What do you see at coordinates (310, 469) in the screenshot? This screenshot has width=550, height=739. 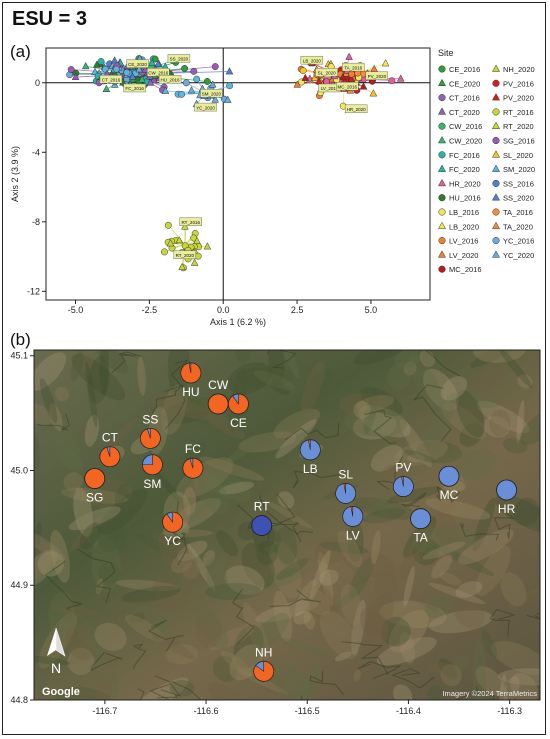 I see `site-label: LB` at bounding box center [310, 469].